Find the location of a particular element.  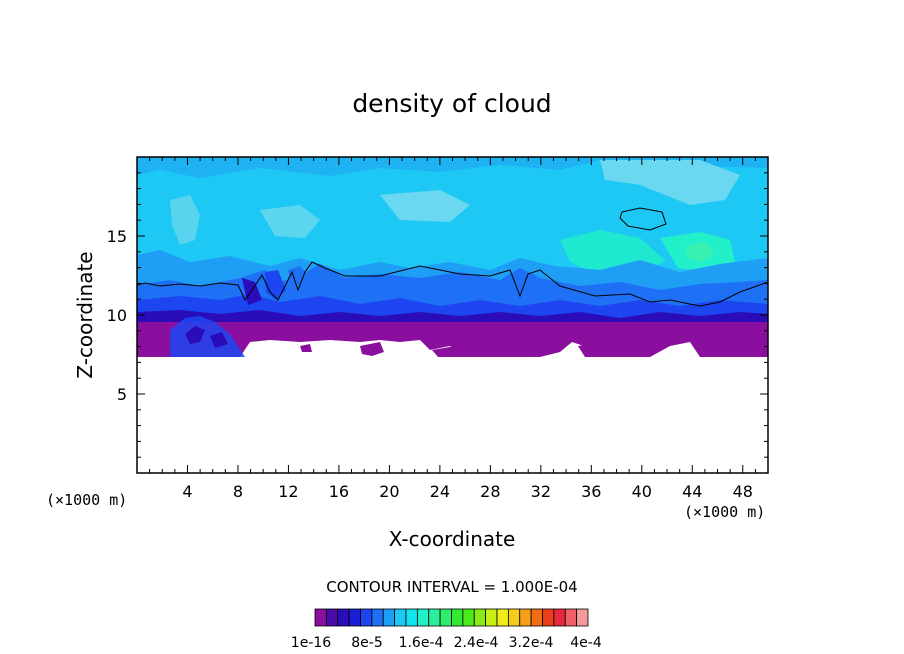

colorbar-label: 1e-16 is located at coordinates (311, 643).